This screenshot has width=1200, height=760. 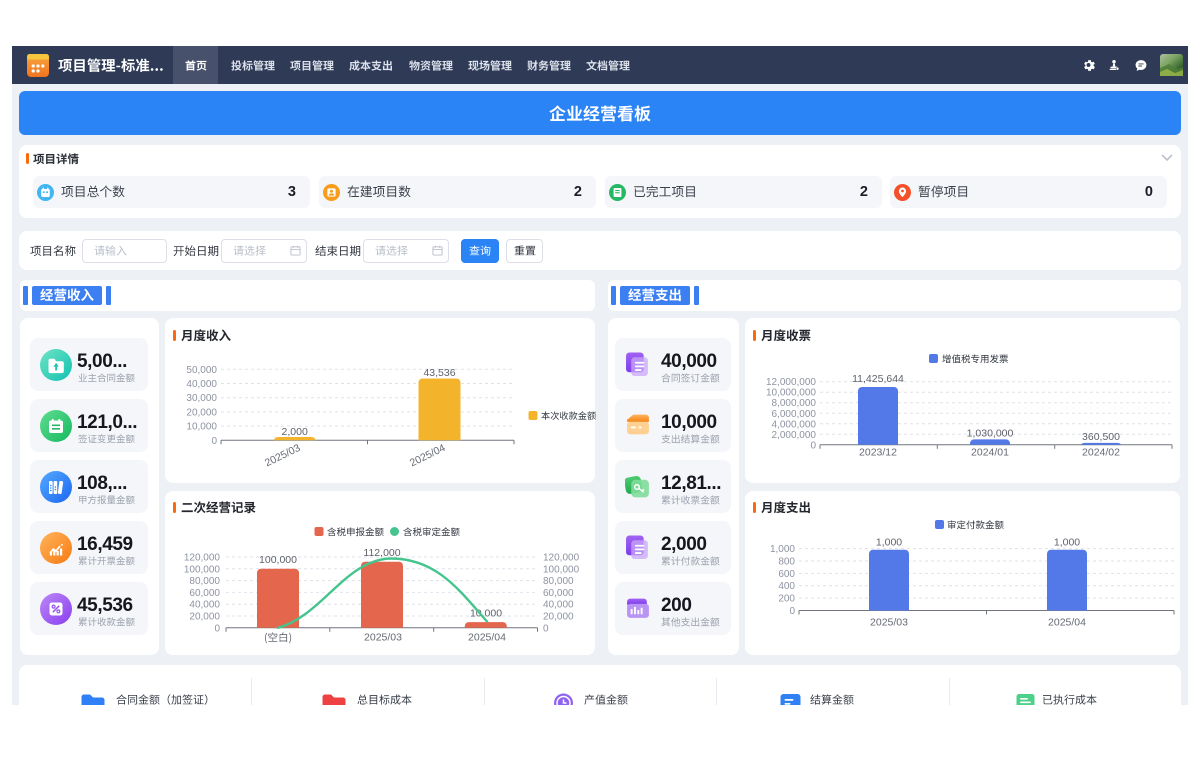 What do you see at coordinates (791, 393) in the screenshot?
I see `svg-text: 10,000,000` at bounding box center [791, 393].